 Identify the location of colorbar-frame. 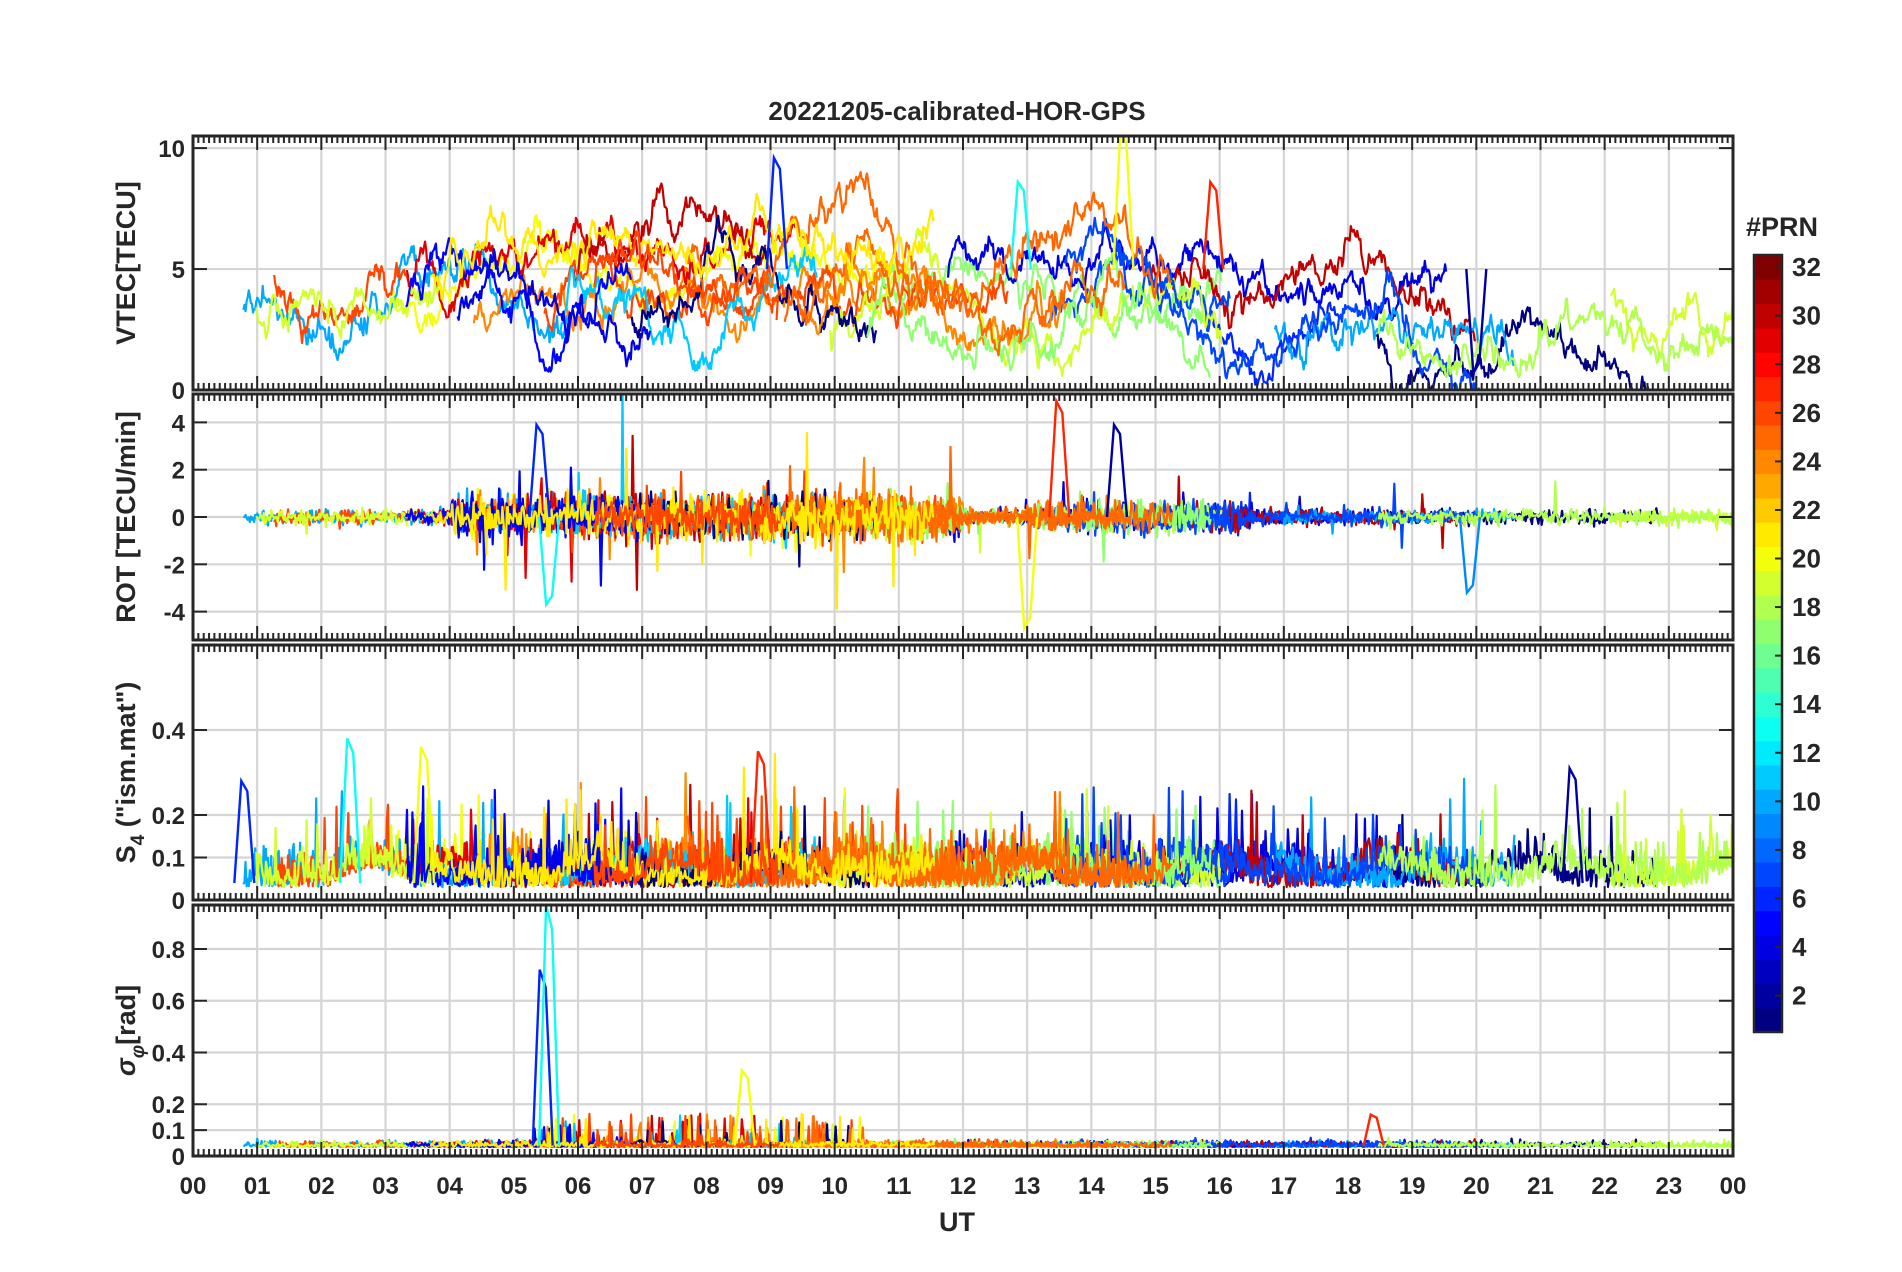
(1768, 643).